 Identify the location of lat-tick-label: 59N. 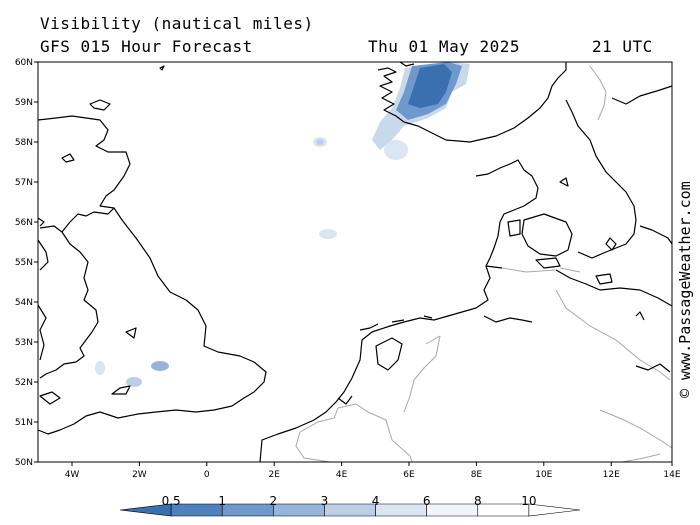
(24, 103).